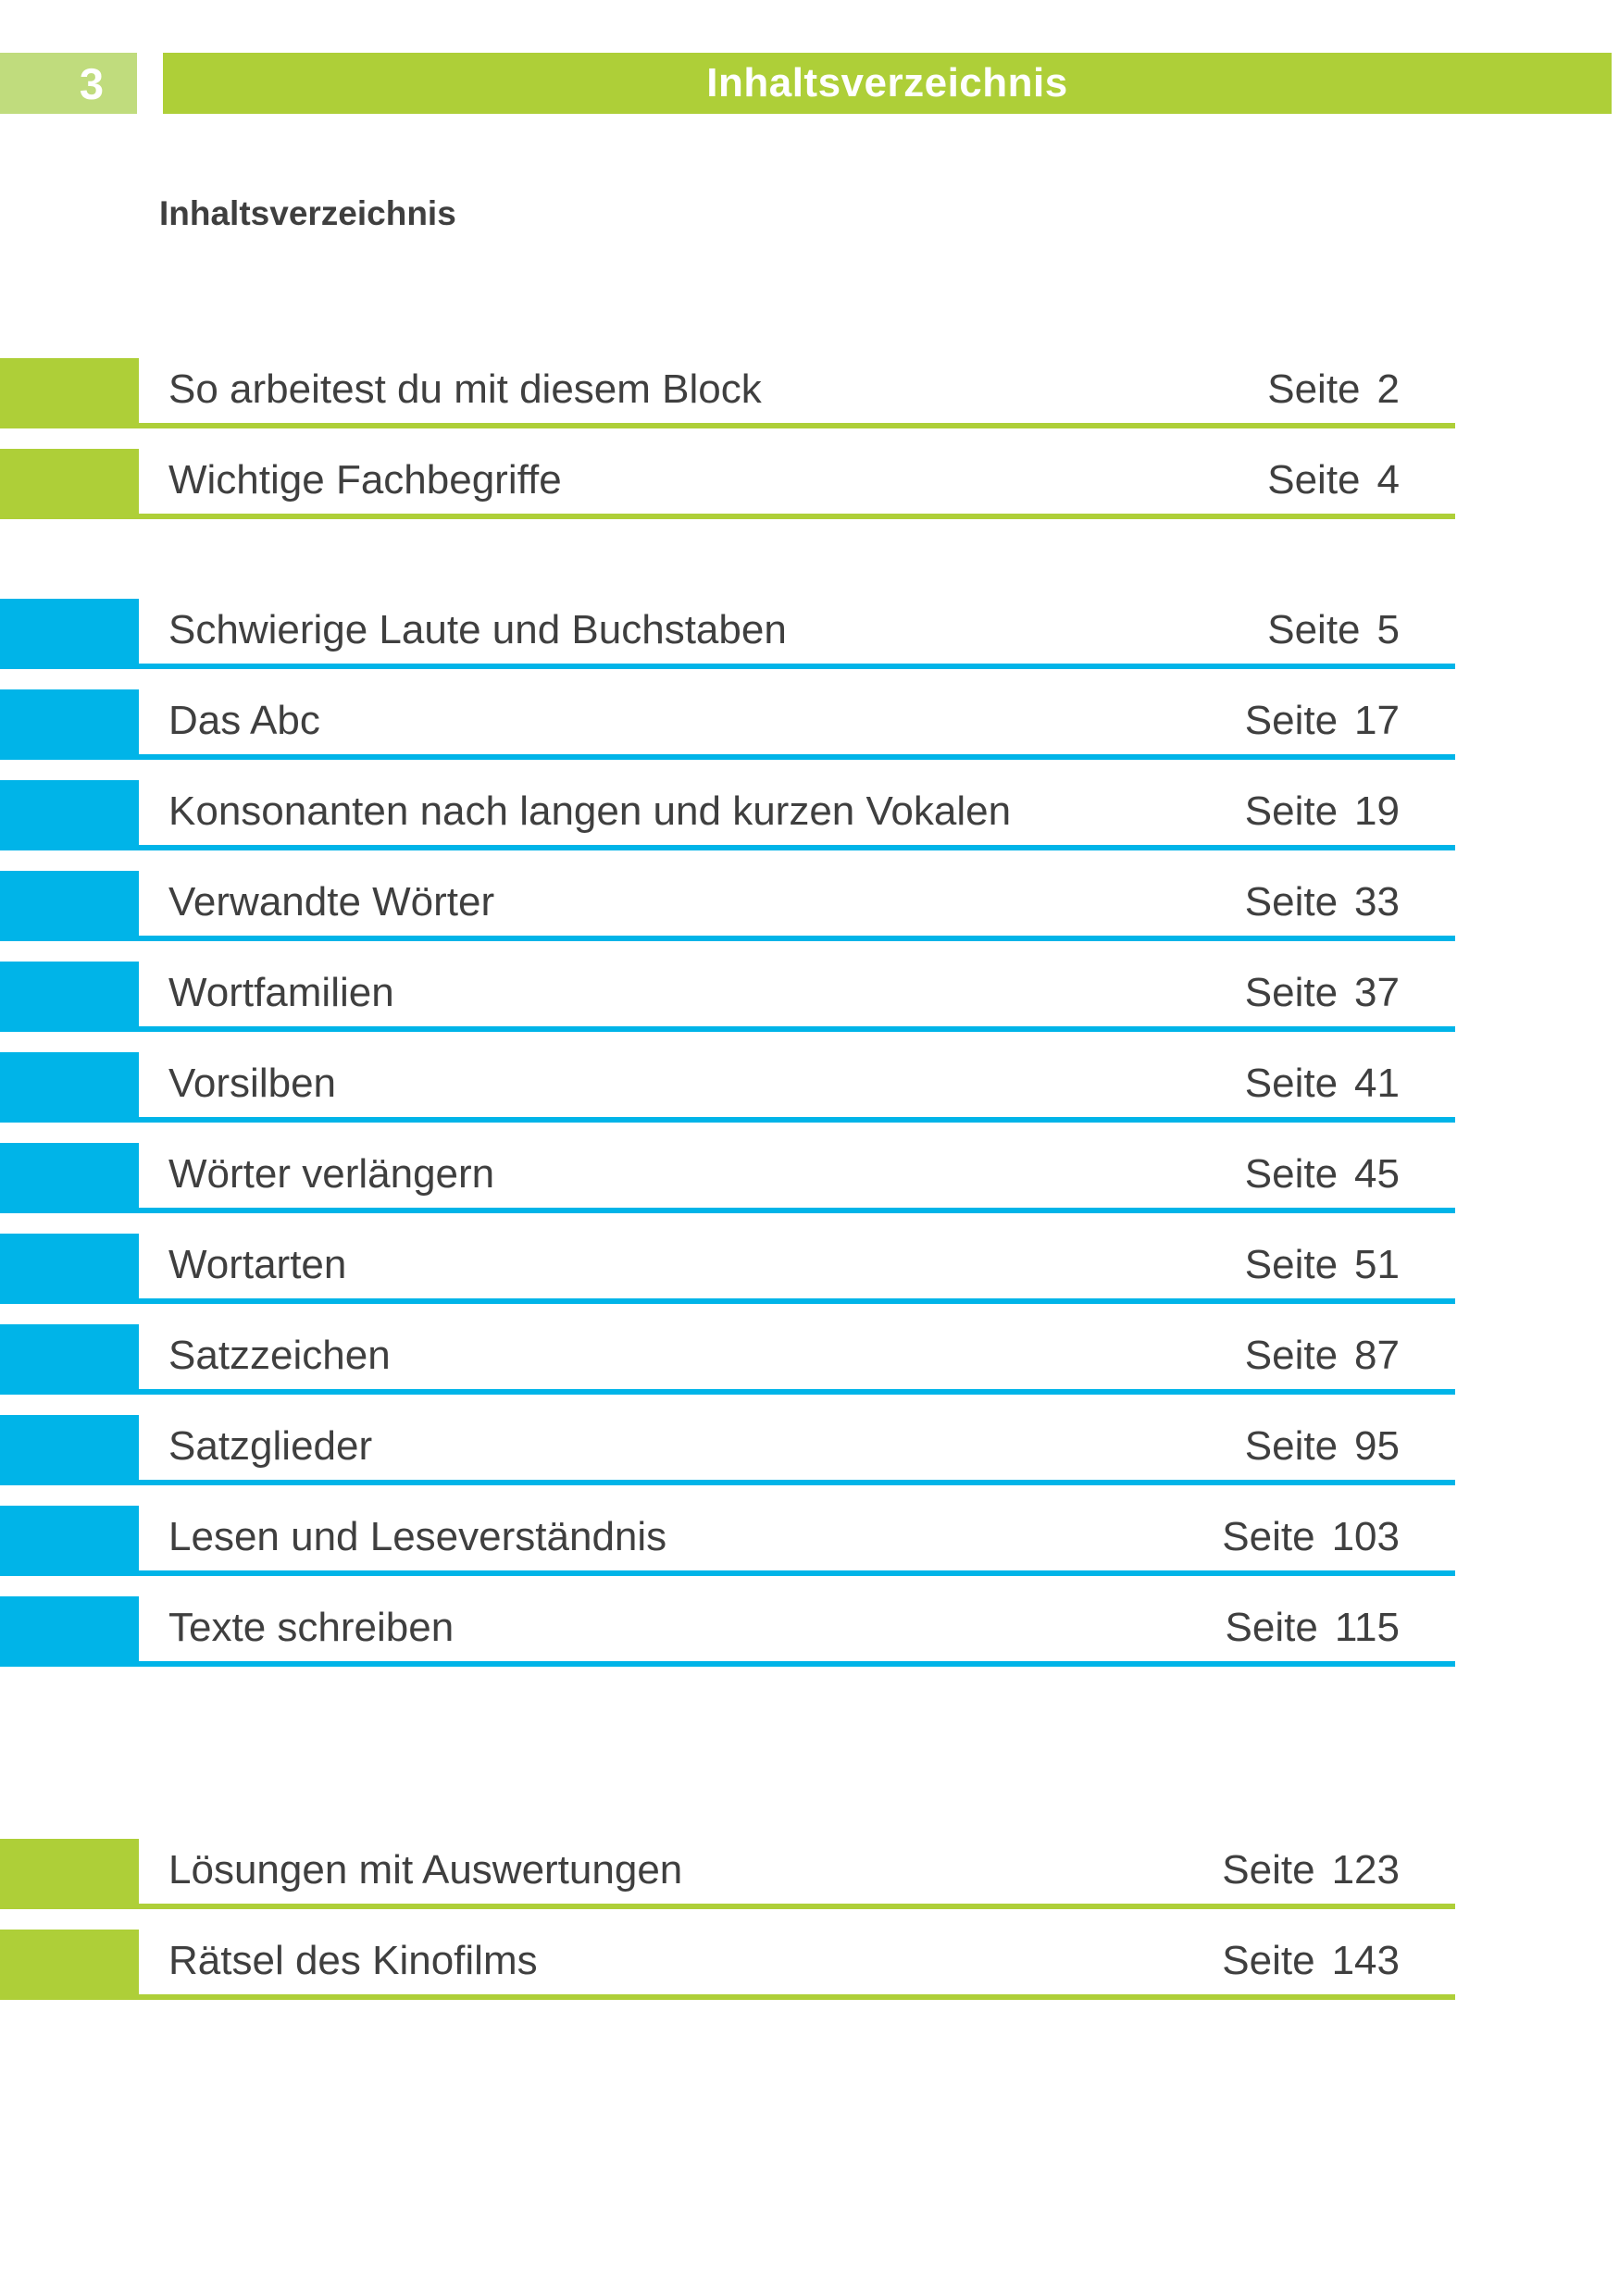 The image size is (1619, 2296). Describe the element at coordinates (244, 721) in the screenshot. I see `toc-entry-title: Das Abc` at that location.